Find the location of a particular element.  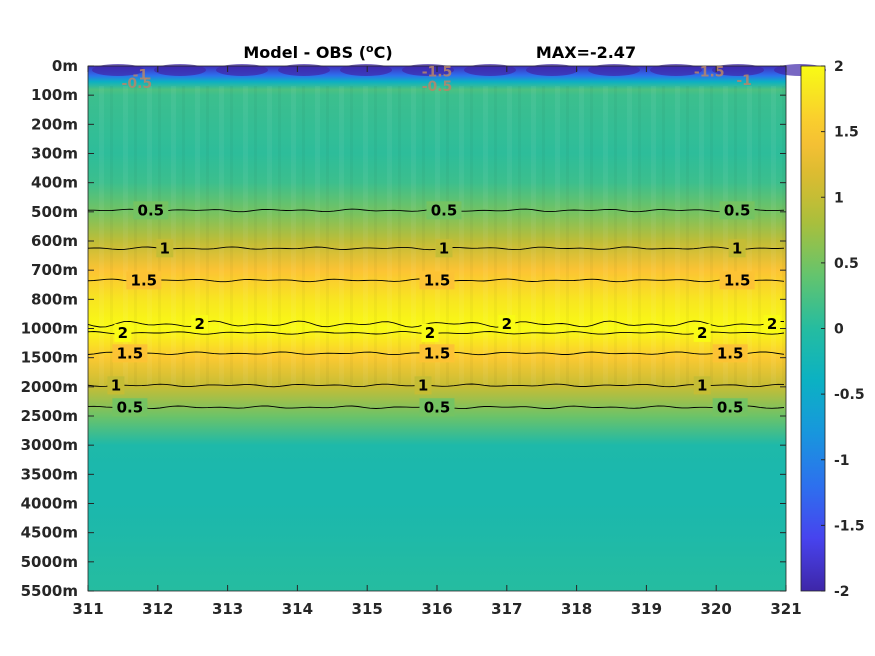

y-tick-label: 800m is located at coordinates (54, 299).